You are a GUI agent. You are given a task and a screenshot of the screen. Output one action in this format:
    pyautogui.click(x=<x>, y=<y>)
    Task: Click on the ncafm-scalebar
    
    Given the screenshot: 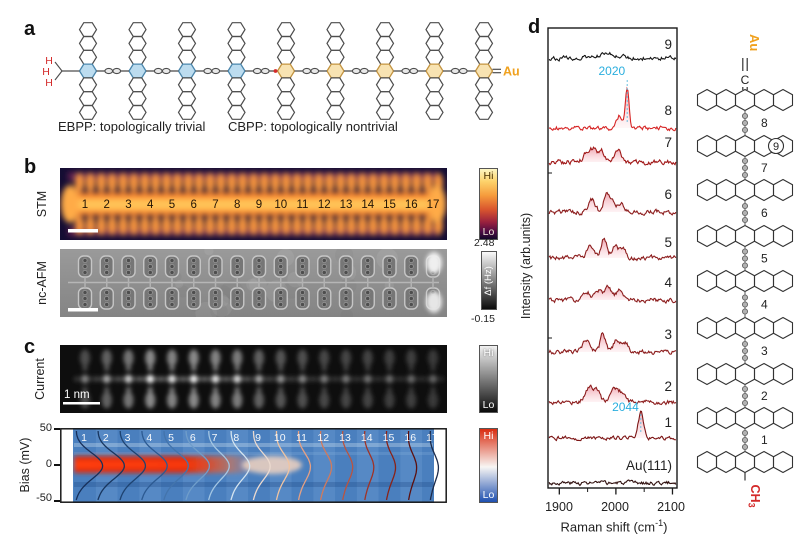 What is the action you would take?
    pyautogui.click(x=83, y=310)
    